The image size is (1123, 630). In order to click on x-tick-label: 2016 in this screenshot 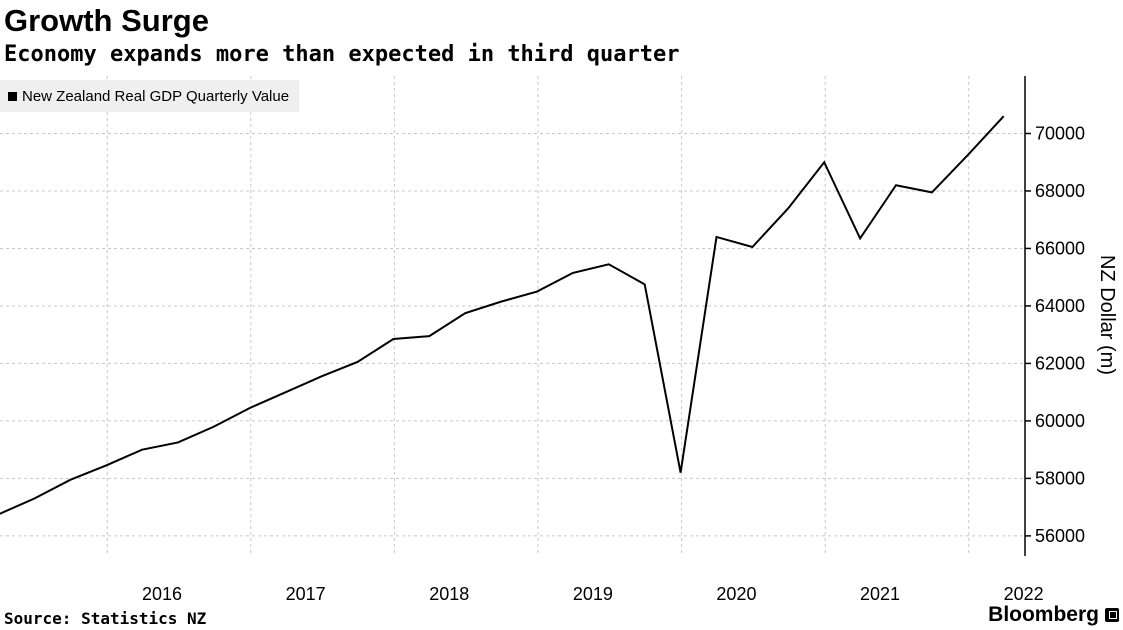, I will do `click(162, 594)`.